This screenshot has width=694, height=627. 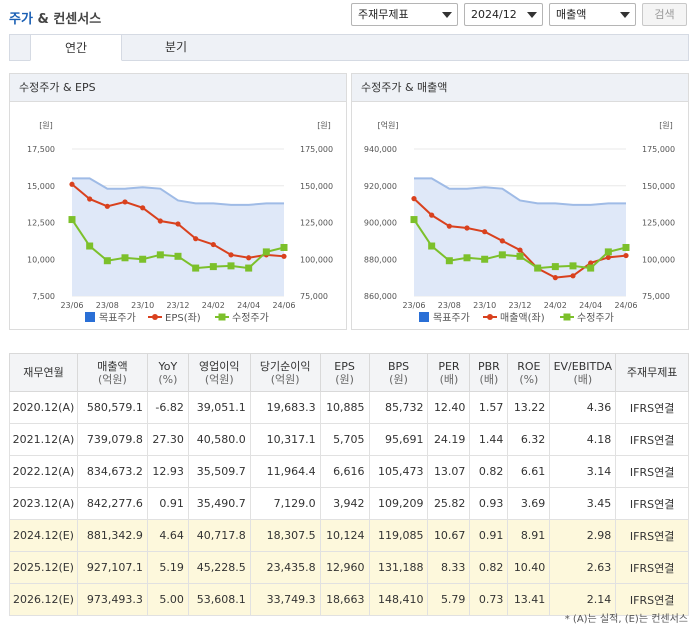 I want to click on table-cell: 148,410, so click(x=398, y=599).